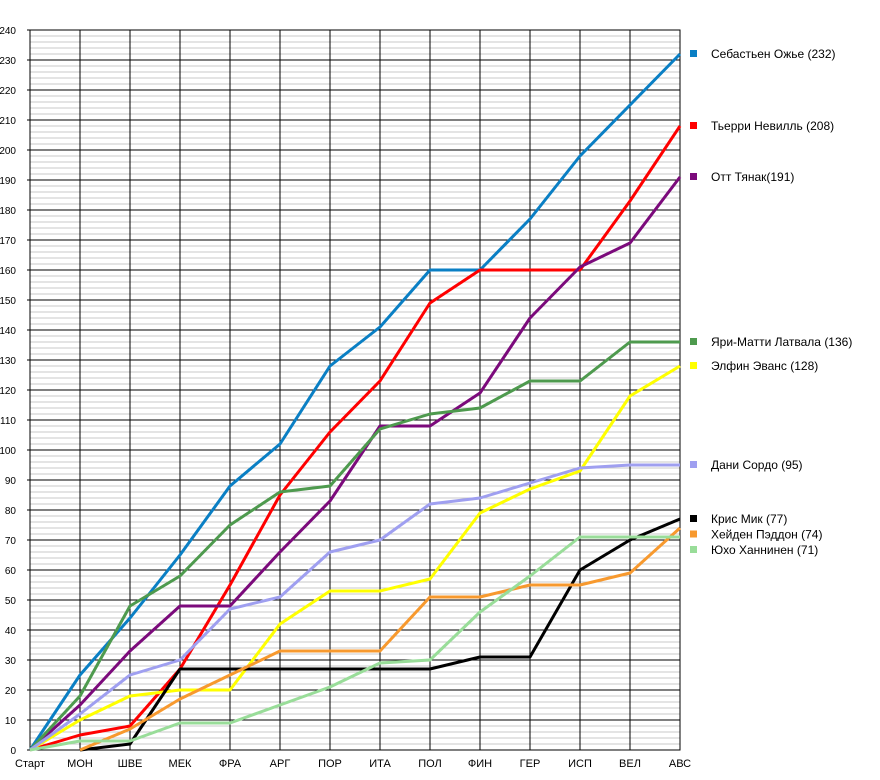 This screenshot has width=880, height=780. Describe the element at coordinates (8, 271) in the screenshot. I see `y-tick-label: 160` at that location.